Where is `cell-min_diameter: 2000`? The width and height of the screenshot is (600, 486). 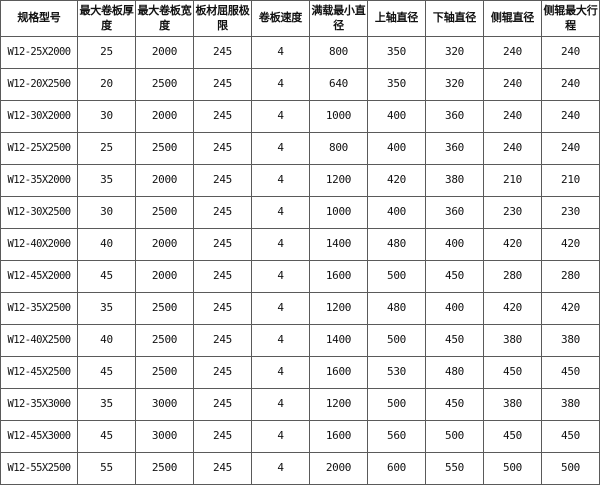 cell-min_diameter: 2000 is located at coordinates (338, 468).